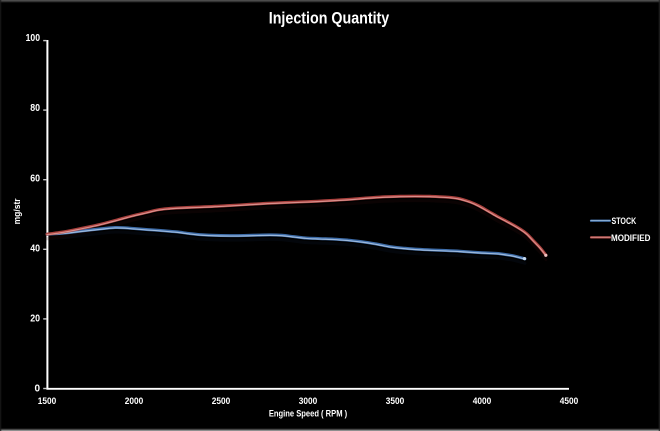 This screenshot has width=660, height=431. Describe the element at coordinates (33, 38) in the screenshot. I see `svg-text: 100` at that location.